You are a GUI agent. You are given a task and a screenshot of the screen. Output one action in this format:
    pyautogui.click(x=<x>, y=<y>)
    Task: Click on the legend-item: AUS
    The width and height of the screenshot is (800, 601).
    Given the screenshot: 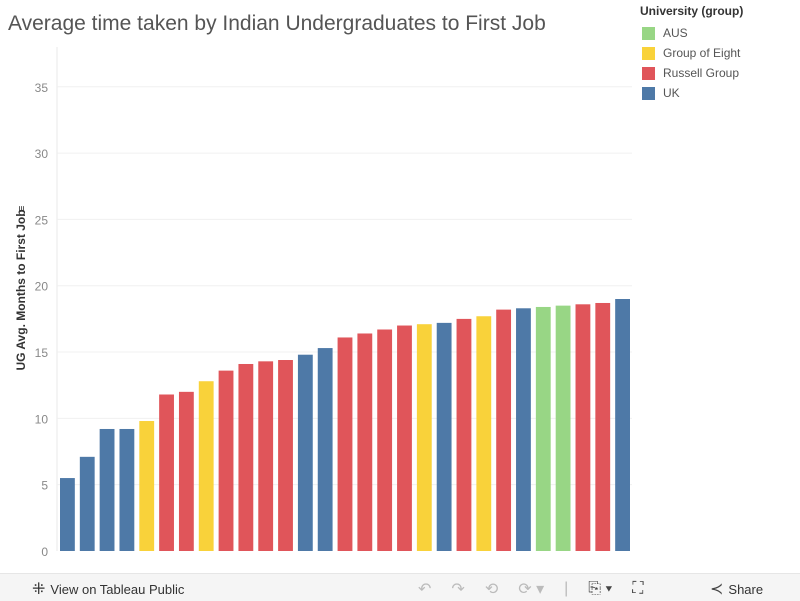 What is the action you would take?
    pyautogui.click(x=691, y=33)
    